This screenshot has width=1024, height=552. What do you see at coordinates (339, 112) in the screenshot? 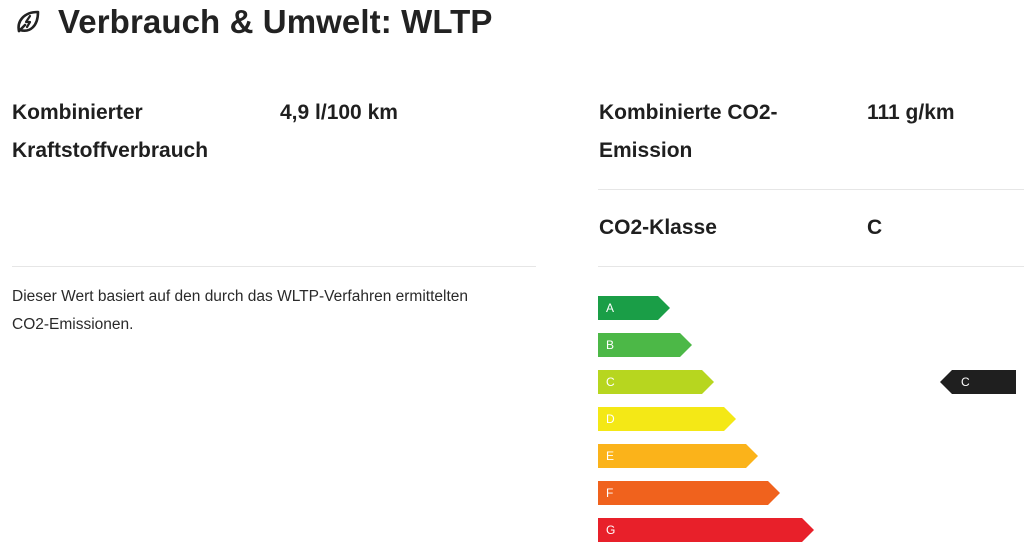
I see `consumption-value: 4,9 l/100 km` at bounding box center [339, 112].